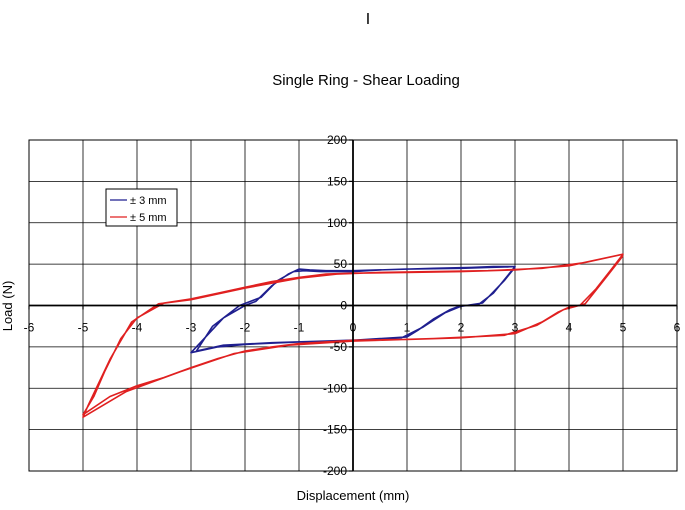 This screenshot has width=685, height=510. What do you see at coordinates (407, 328) in the screenshot?
I see `x-tick-label: 1` at bounding box center [407, 328].